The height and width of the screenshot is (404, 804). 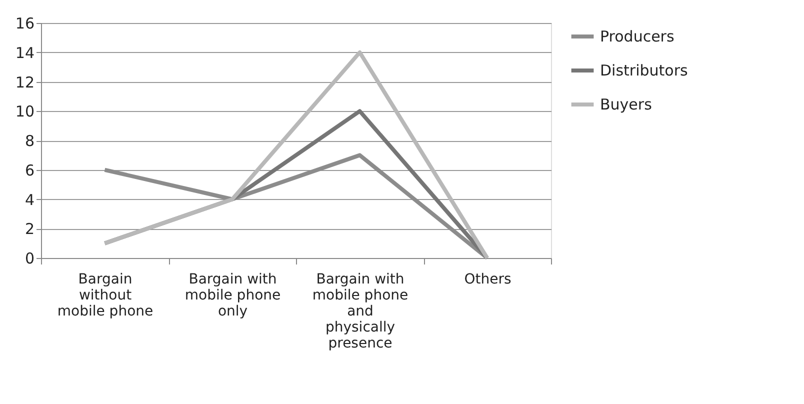 What do you see at coordinates (29, 229) in the screenshot?
I see `y-tick-label: 2` at bounding box center [29, 229].